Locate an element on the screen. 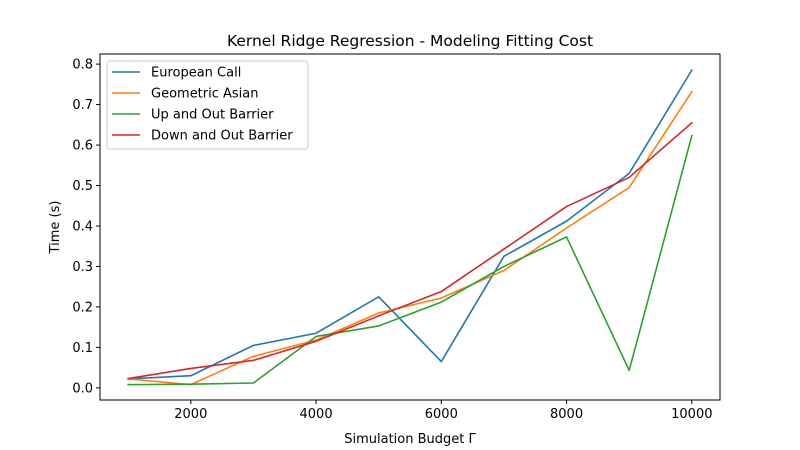 This screenshot has width=800, height=450. x-tick-label: 2000 is located at coordinates (190, 414).